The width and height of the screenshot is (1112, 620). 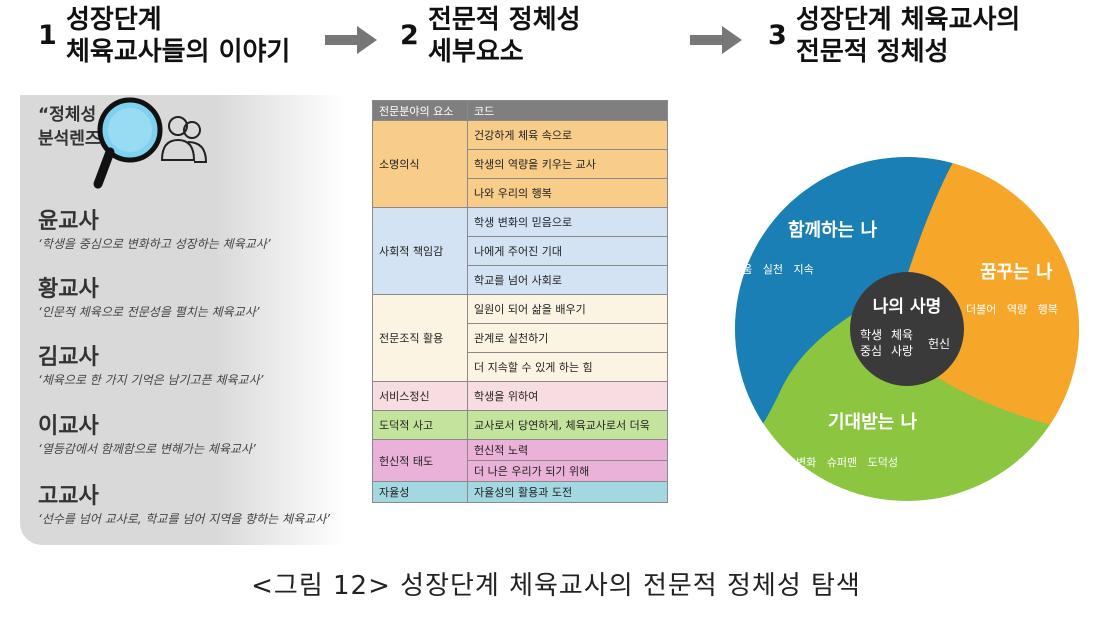 I want to click on step-1-title-line1: 성장단계, so click(x=114, y=20).